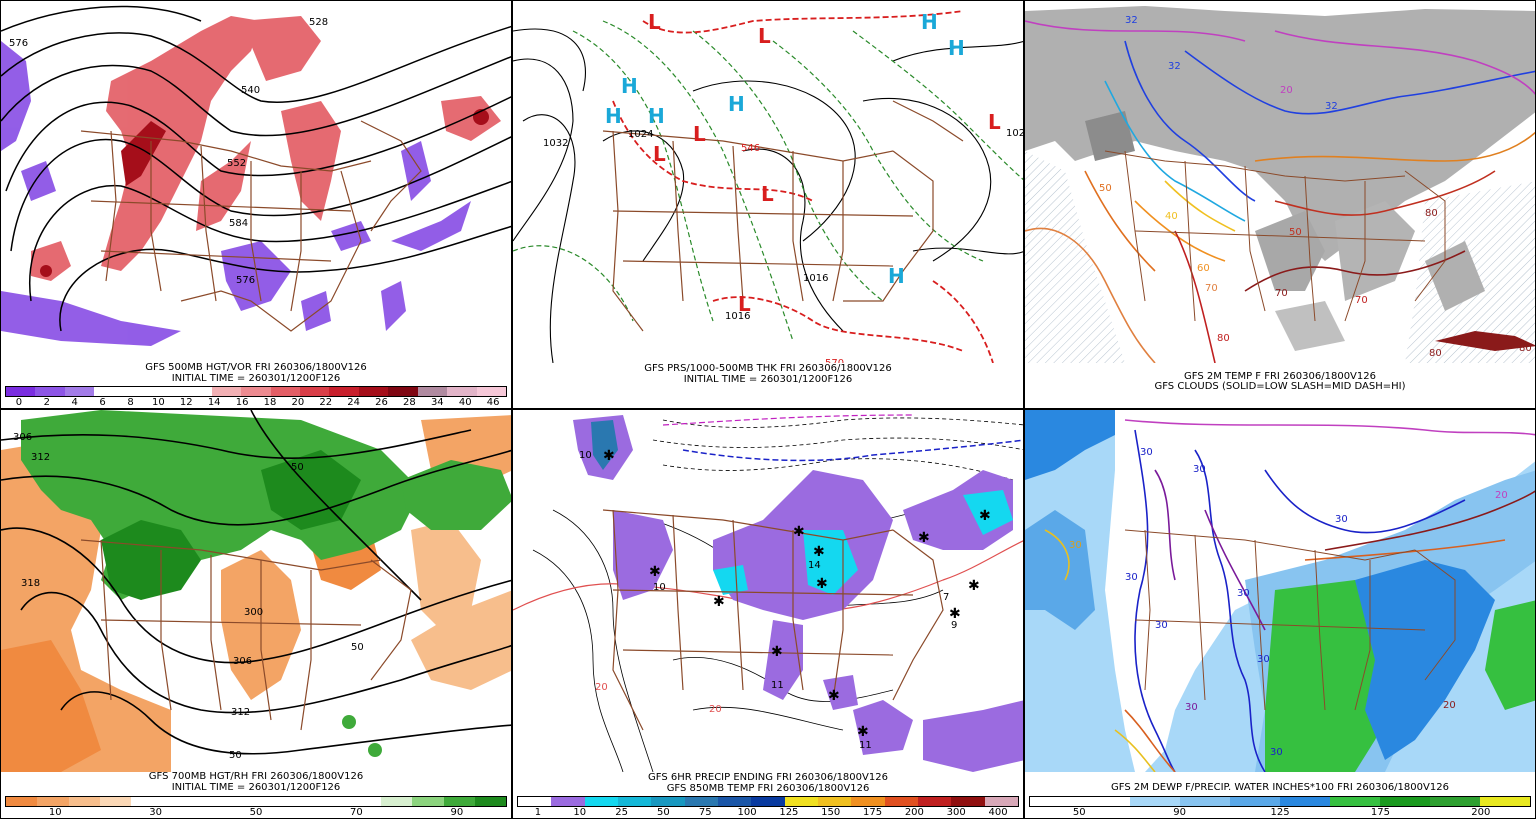 Image resolution: width=1536 pixels, height=819 pixels. I want to click on thickness-lines-red, so click(803, 186).